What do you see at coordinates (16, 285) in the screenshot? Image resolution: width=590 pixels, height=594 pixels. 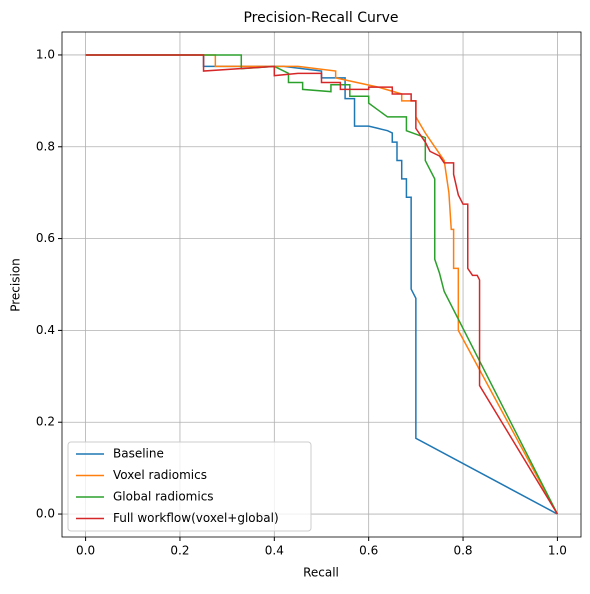 I see `y-axis-label: Precision` at bounding box center [16, 285].